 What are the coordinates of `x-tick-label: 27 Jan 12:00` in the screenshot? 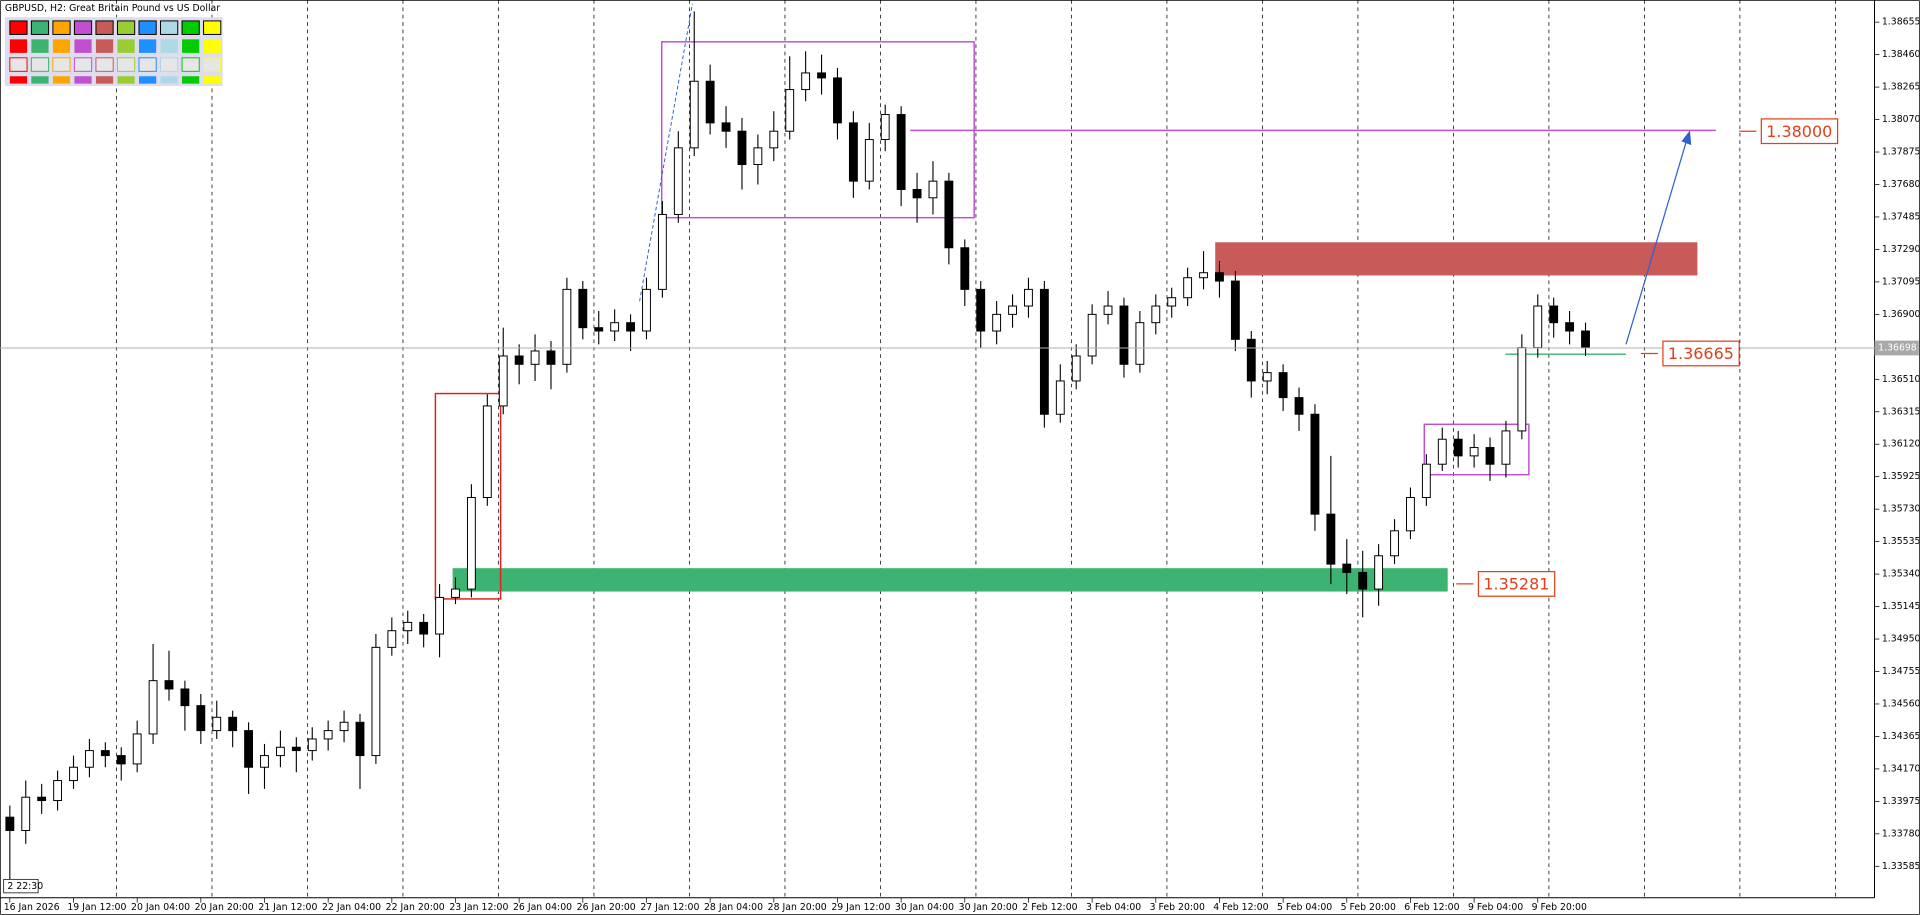 It's located at (669, 907).